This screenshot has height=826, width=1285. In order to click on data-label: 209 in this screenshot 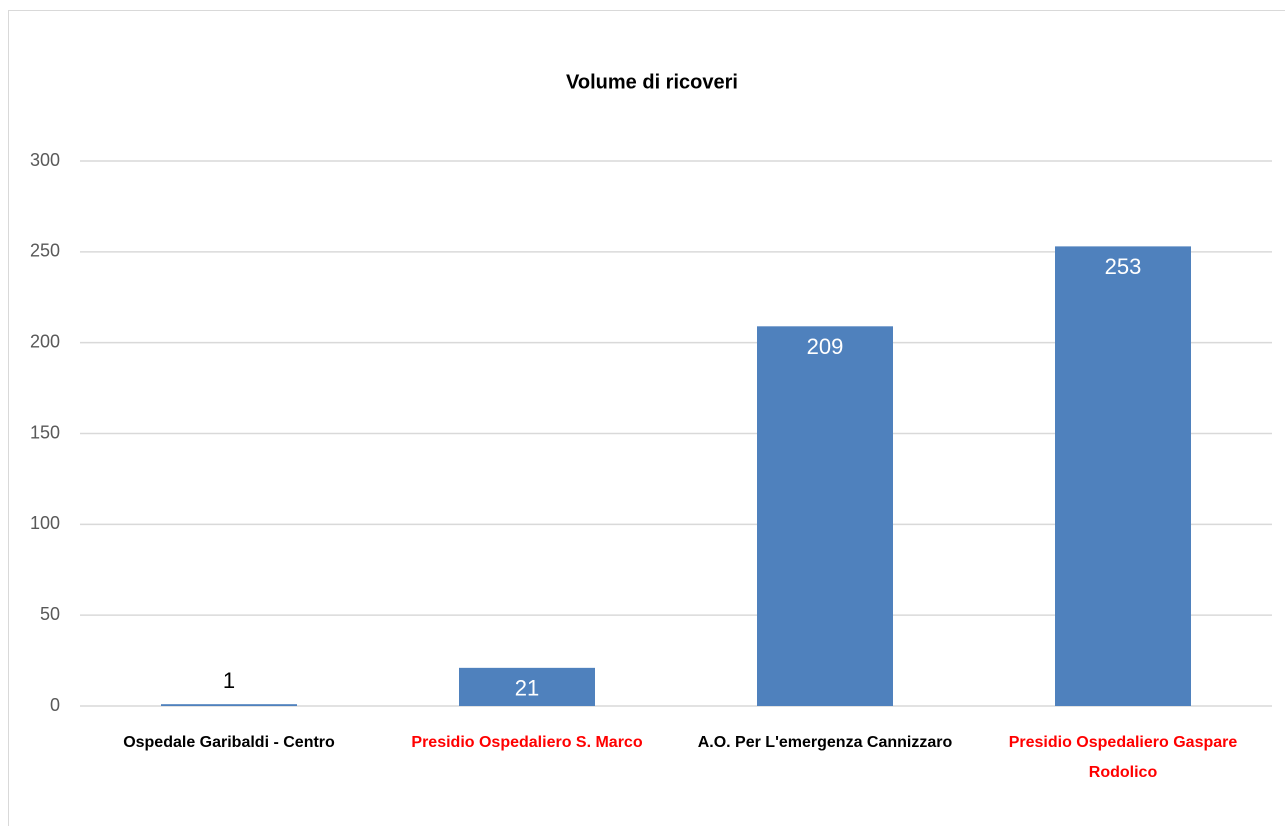, I will do `click(825, 346)`.